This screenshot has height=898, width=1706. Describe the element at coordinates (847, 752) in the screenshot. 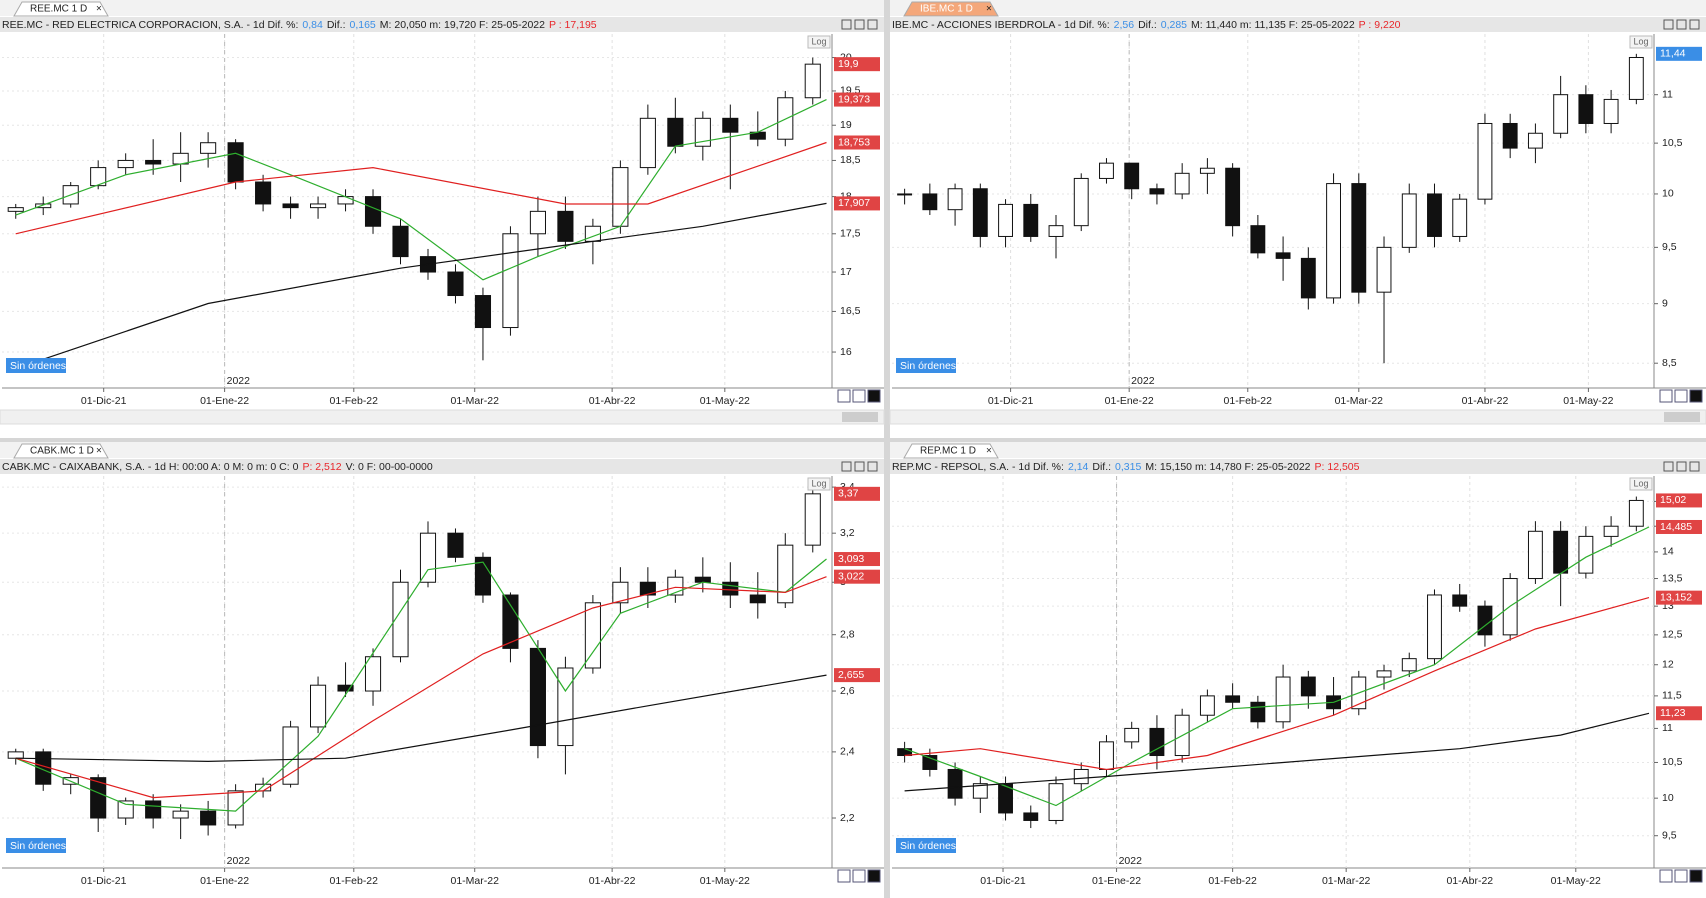

I see `y-tick-label: 2,4` at that location.